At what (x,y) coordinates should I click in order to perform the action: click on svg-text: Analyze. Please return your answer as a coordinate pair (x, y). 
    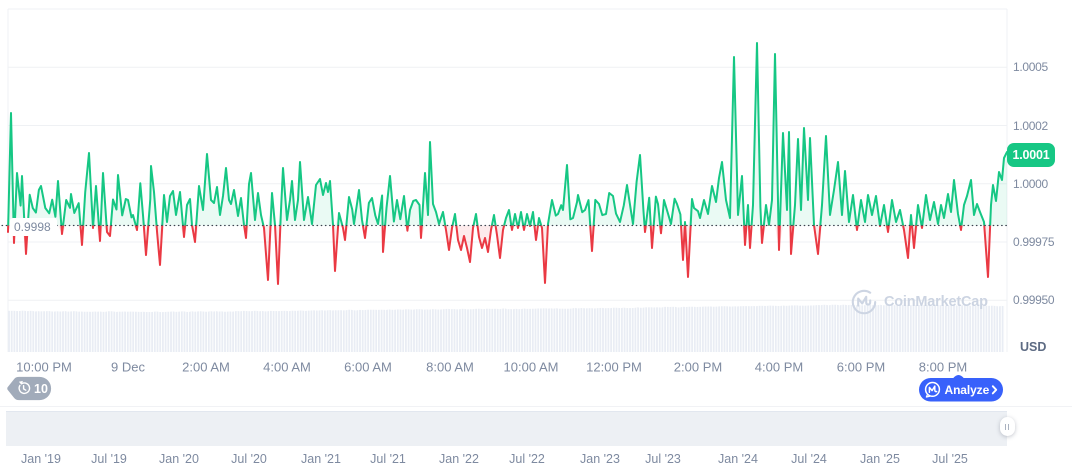
    Looking at the image, I should click on (967, 390).